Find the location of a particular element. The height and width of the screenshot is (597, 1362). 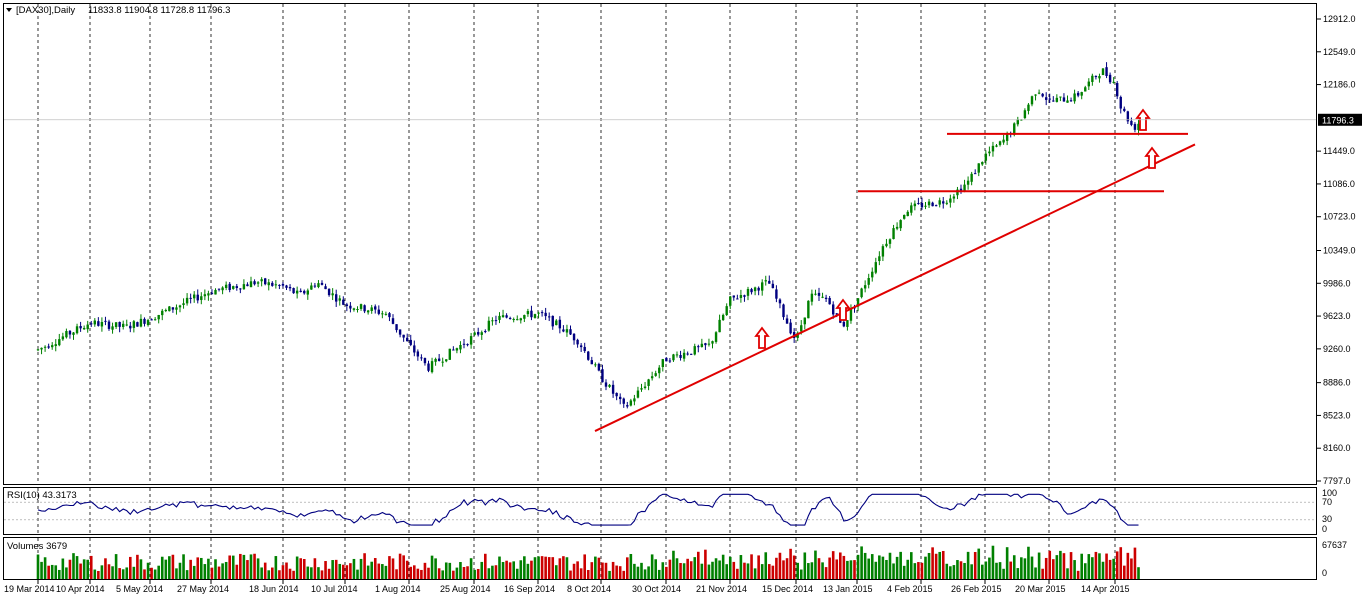

date-tick-label: 10 Apr 2014 is located at coordinates (80, 589).